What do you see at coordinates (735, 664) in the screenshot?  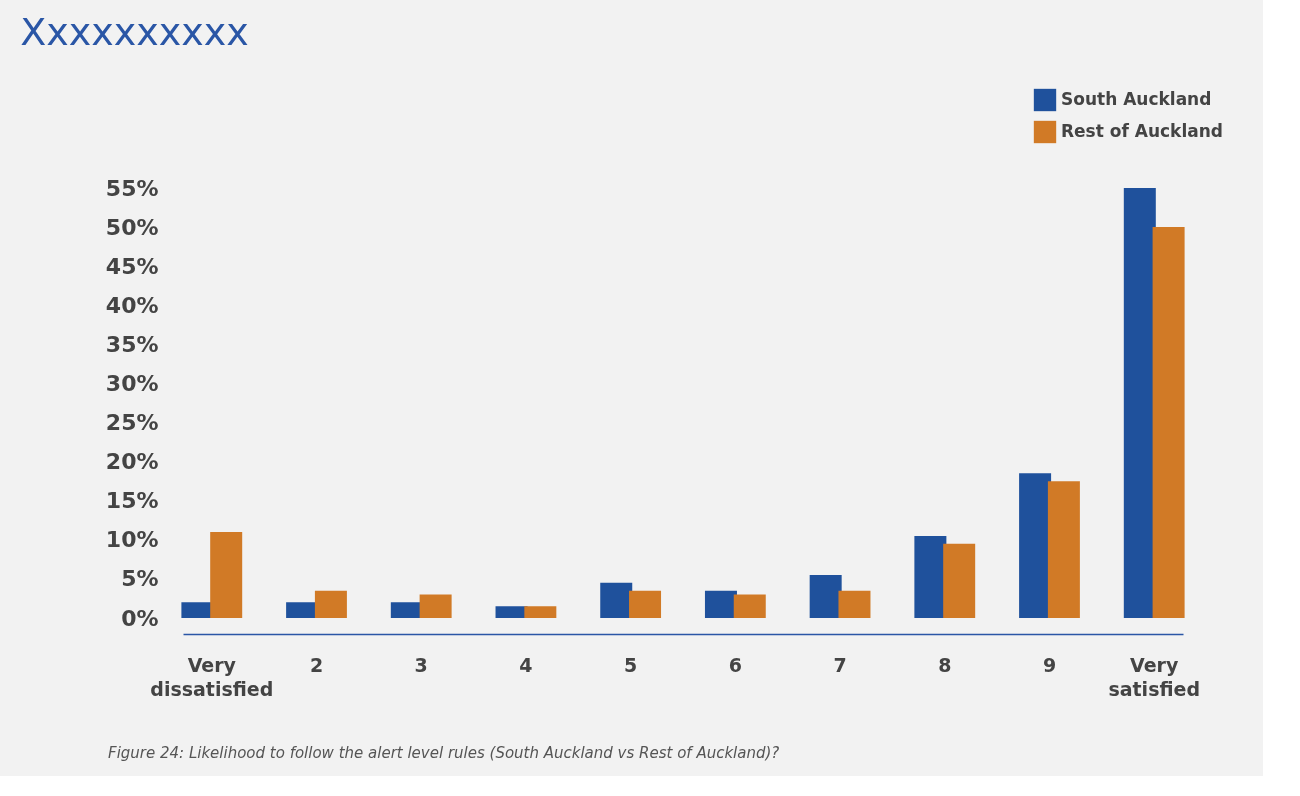 I see `x-tick-label: 6` at bounding box center [735, 664].